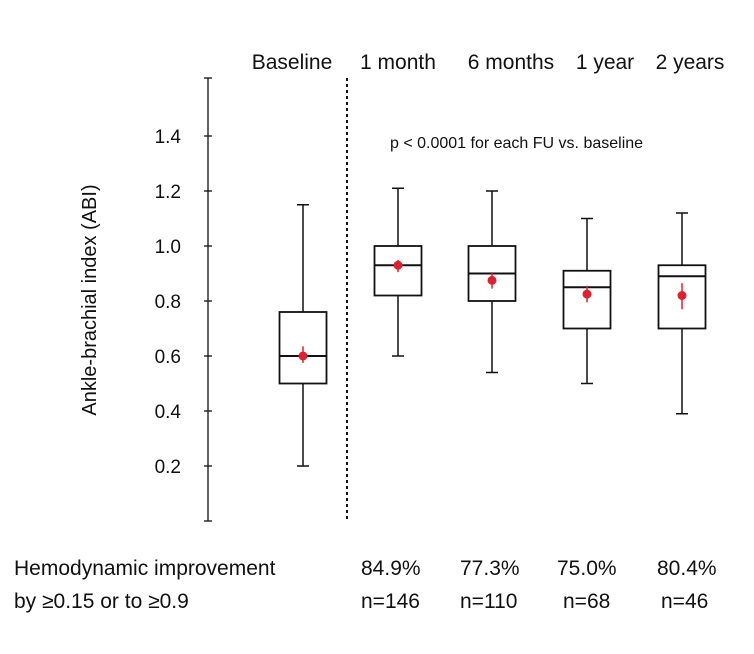 The height and width of the screenshot is (654, 754). Describe the element at coordinates (398, 272) in the screenshot. I see `box-1-month` at that location.